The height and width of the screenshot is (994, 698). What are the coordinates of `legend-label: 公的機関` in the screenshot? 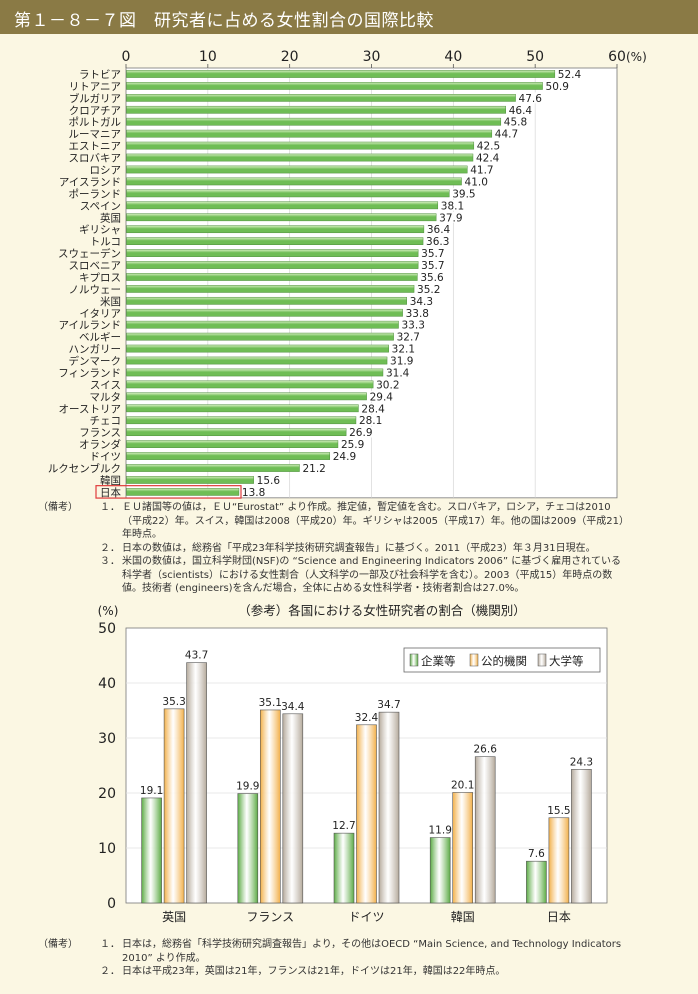 It's located at (504, 661).